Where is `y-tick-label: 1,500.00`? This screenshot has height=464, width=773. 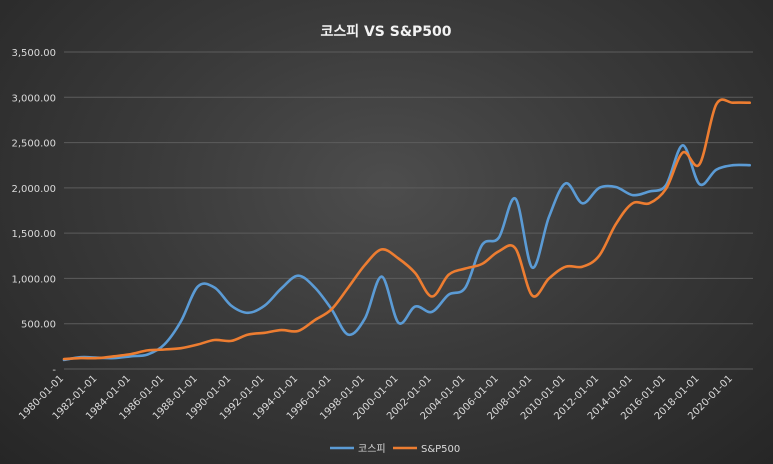 y-tick-label: 1,500.00 is located at coordinates (33, 234).